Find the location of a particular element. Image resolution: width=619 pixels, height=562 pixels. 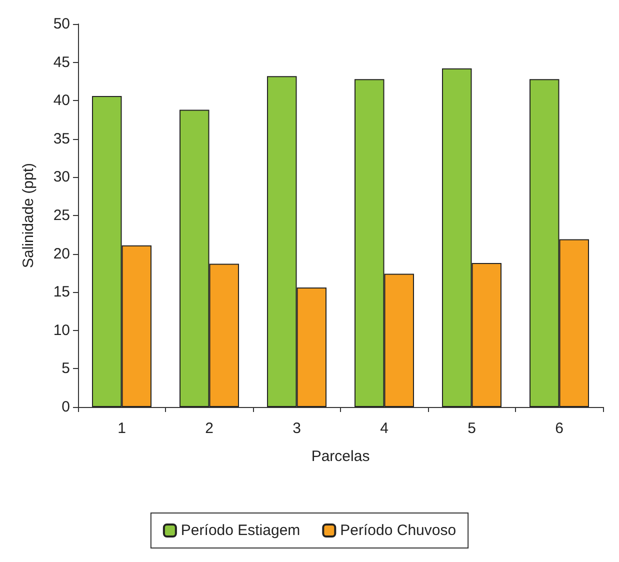

y-tick-label: 50 is located at coordinates (61, 24).